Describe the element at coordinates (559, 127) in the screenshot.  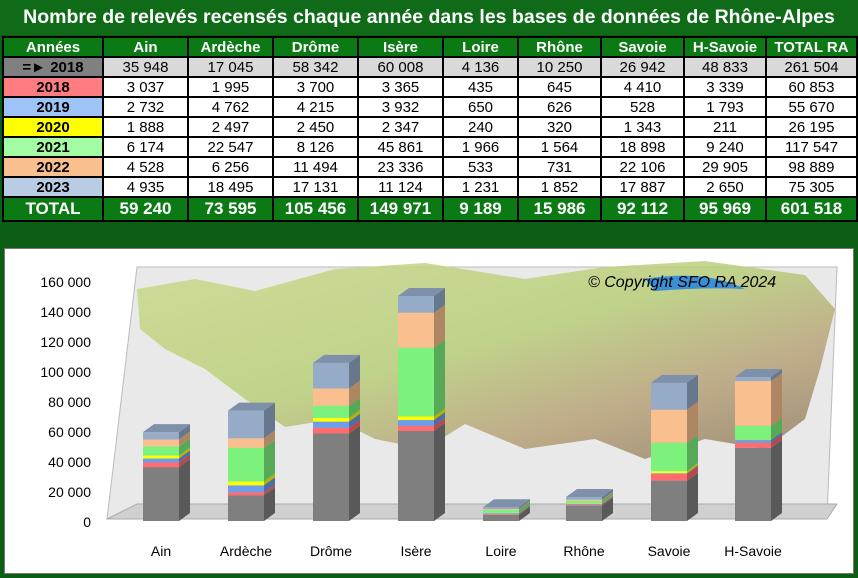
I see `table-cell: 320` at that location.